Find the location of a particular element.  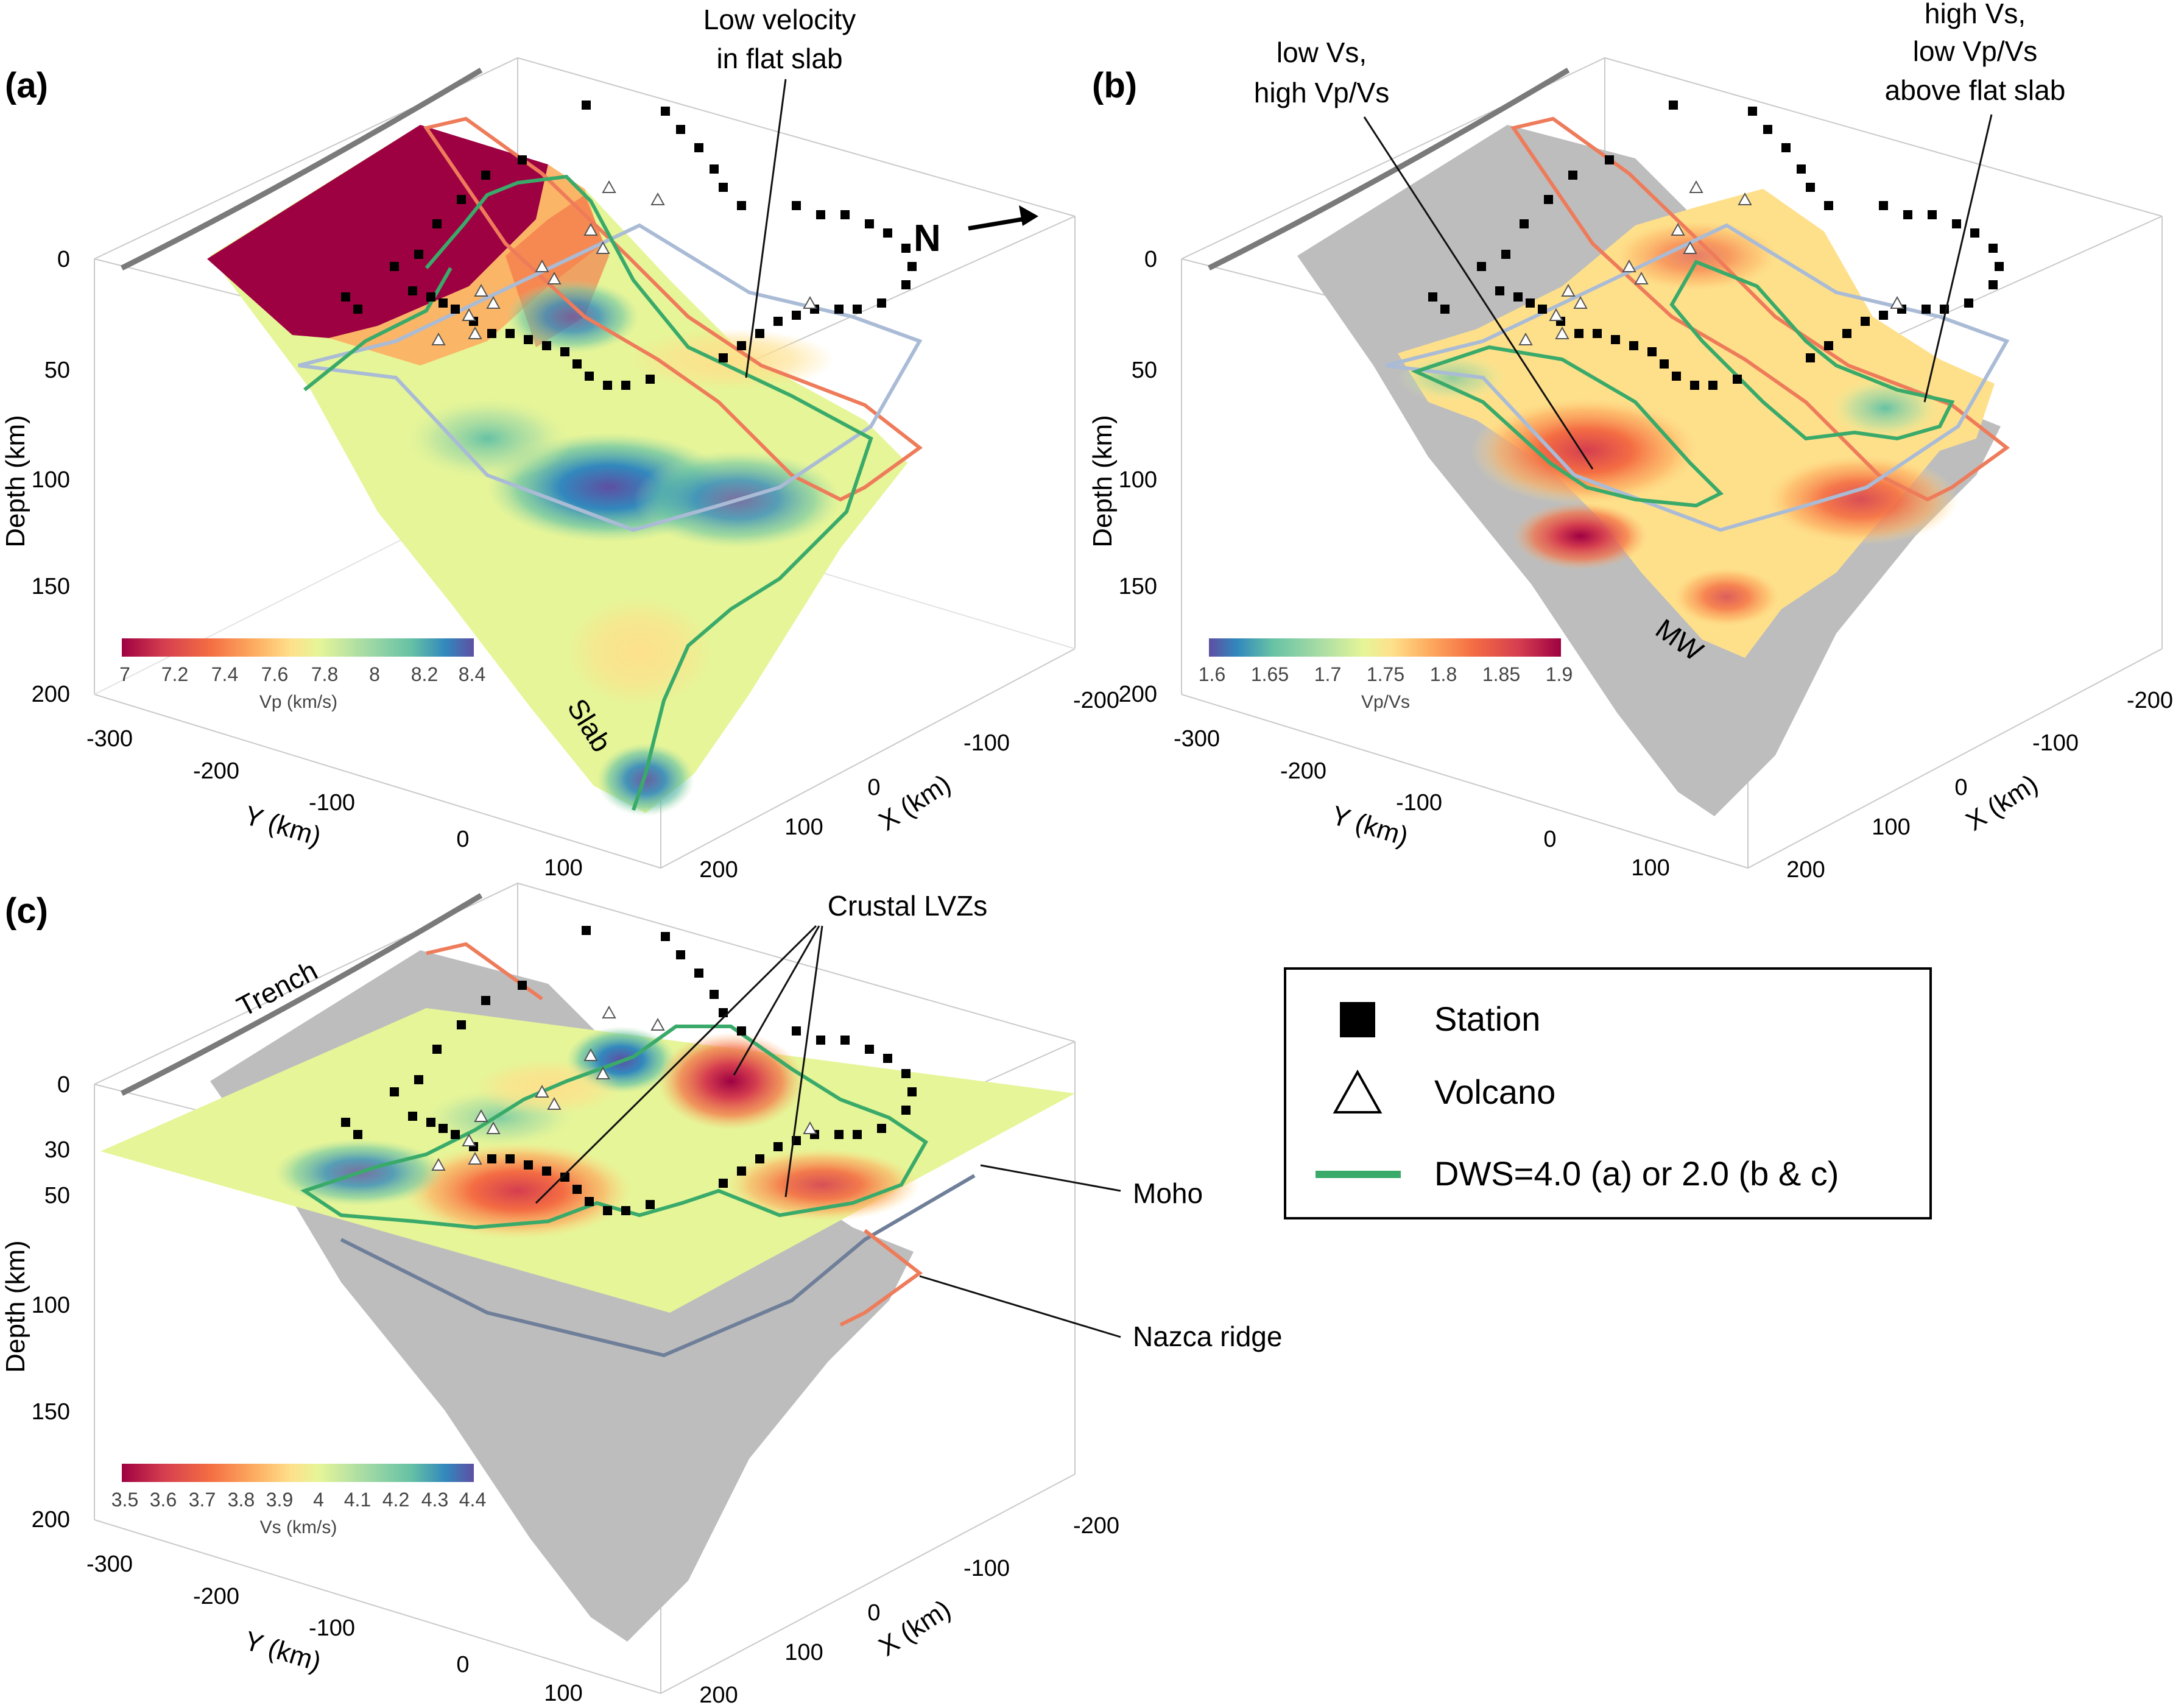

svg-text: 1.75 is located at coordinates (1385, 674).